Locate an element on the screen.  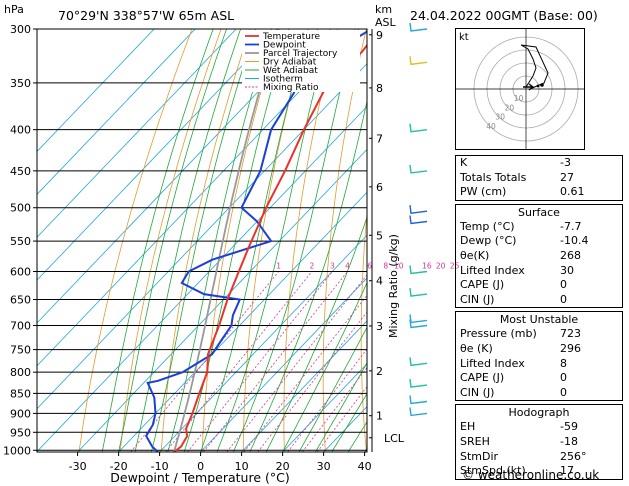
mixing-ratio-label: 1 is located at coordinates (278, 266).